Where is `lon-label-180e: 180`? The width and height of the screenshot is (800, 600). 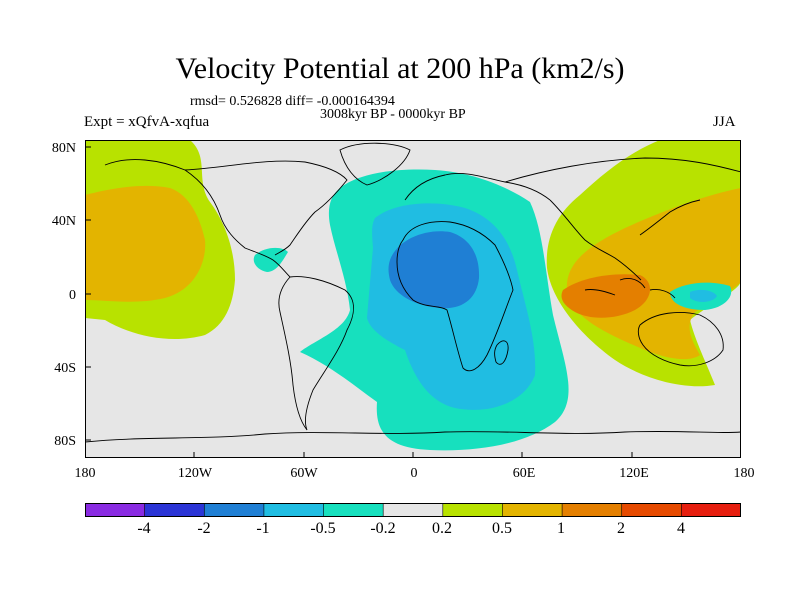
lon-label-180e: 180 is located at coordinates (744, 473).